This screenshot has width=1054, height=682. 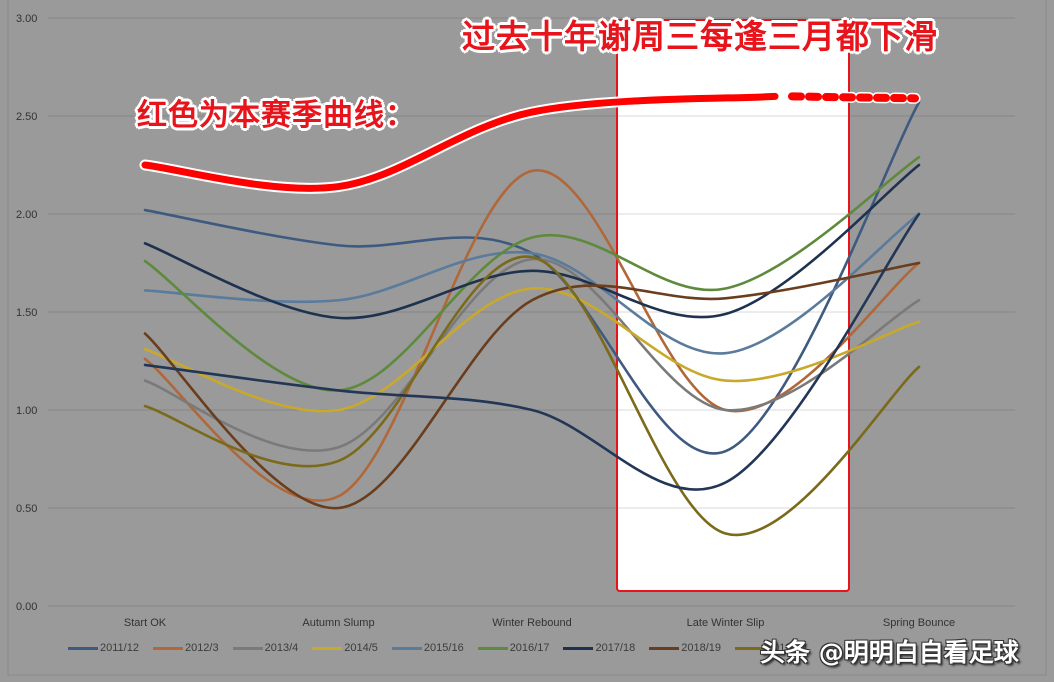 I want to click on legend-label: 2011/12, so click(x=119, y=648).